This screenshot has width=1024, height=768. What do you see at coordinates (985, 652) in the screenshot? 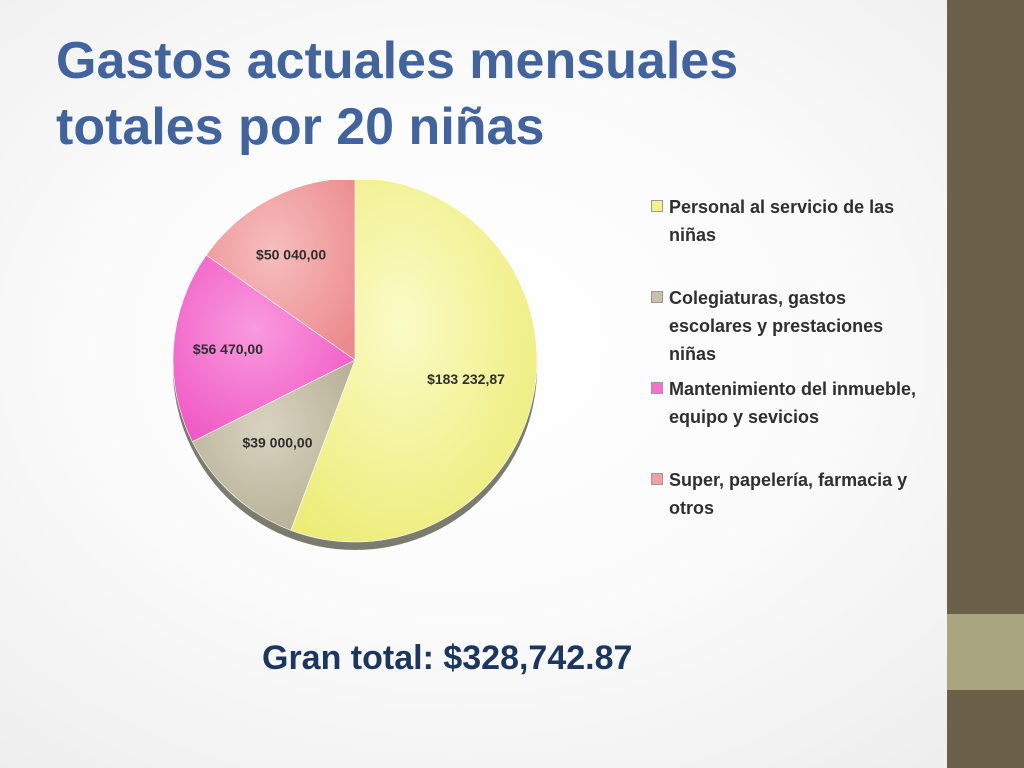
I see `sidebar-band-accent` at bounding box center [985, 652].